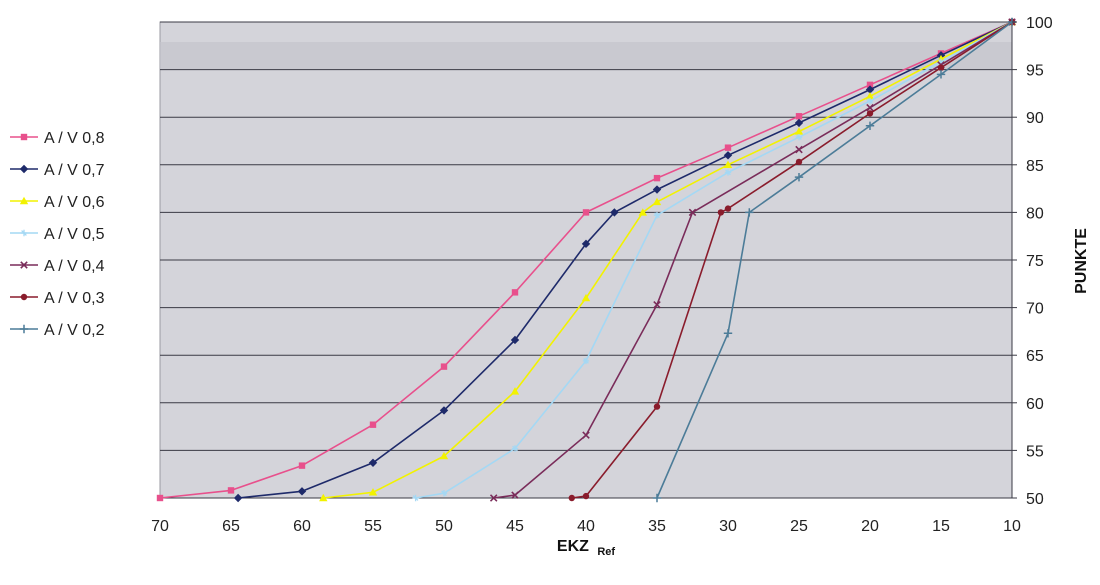 The height and width of the screenshot is (585, 1100). What do you see at coordinates (1039, 23) in the screenshot?
I see `y-tick-label-100: 100` at bounding box center [1039, 23].